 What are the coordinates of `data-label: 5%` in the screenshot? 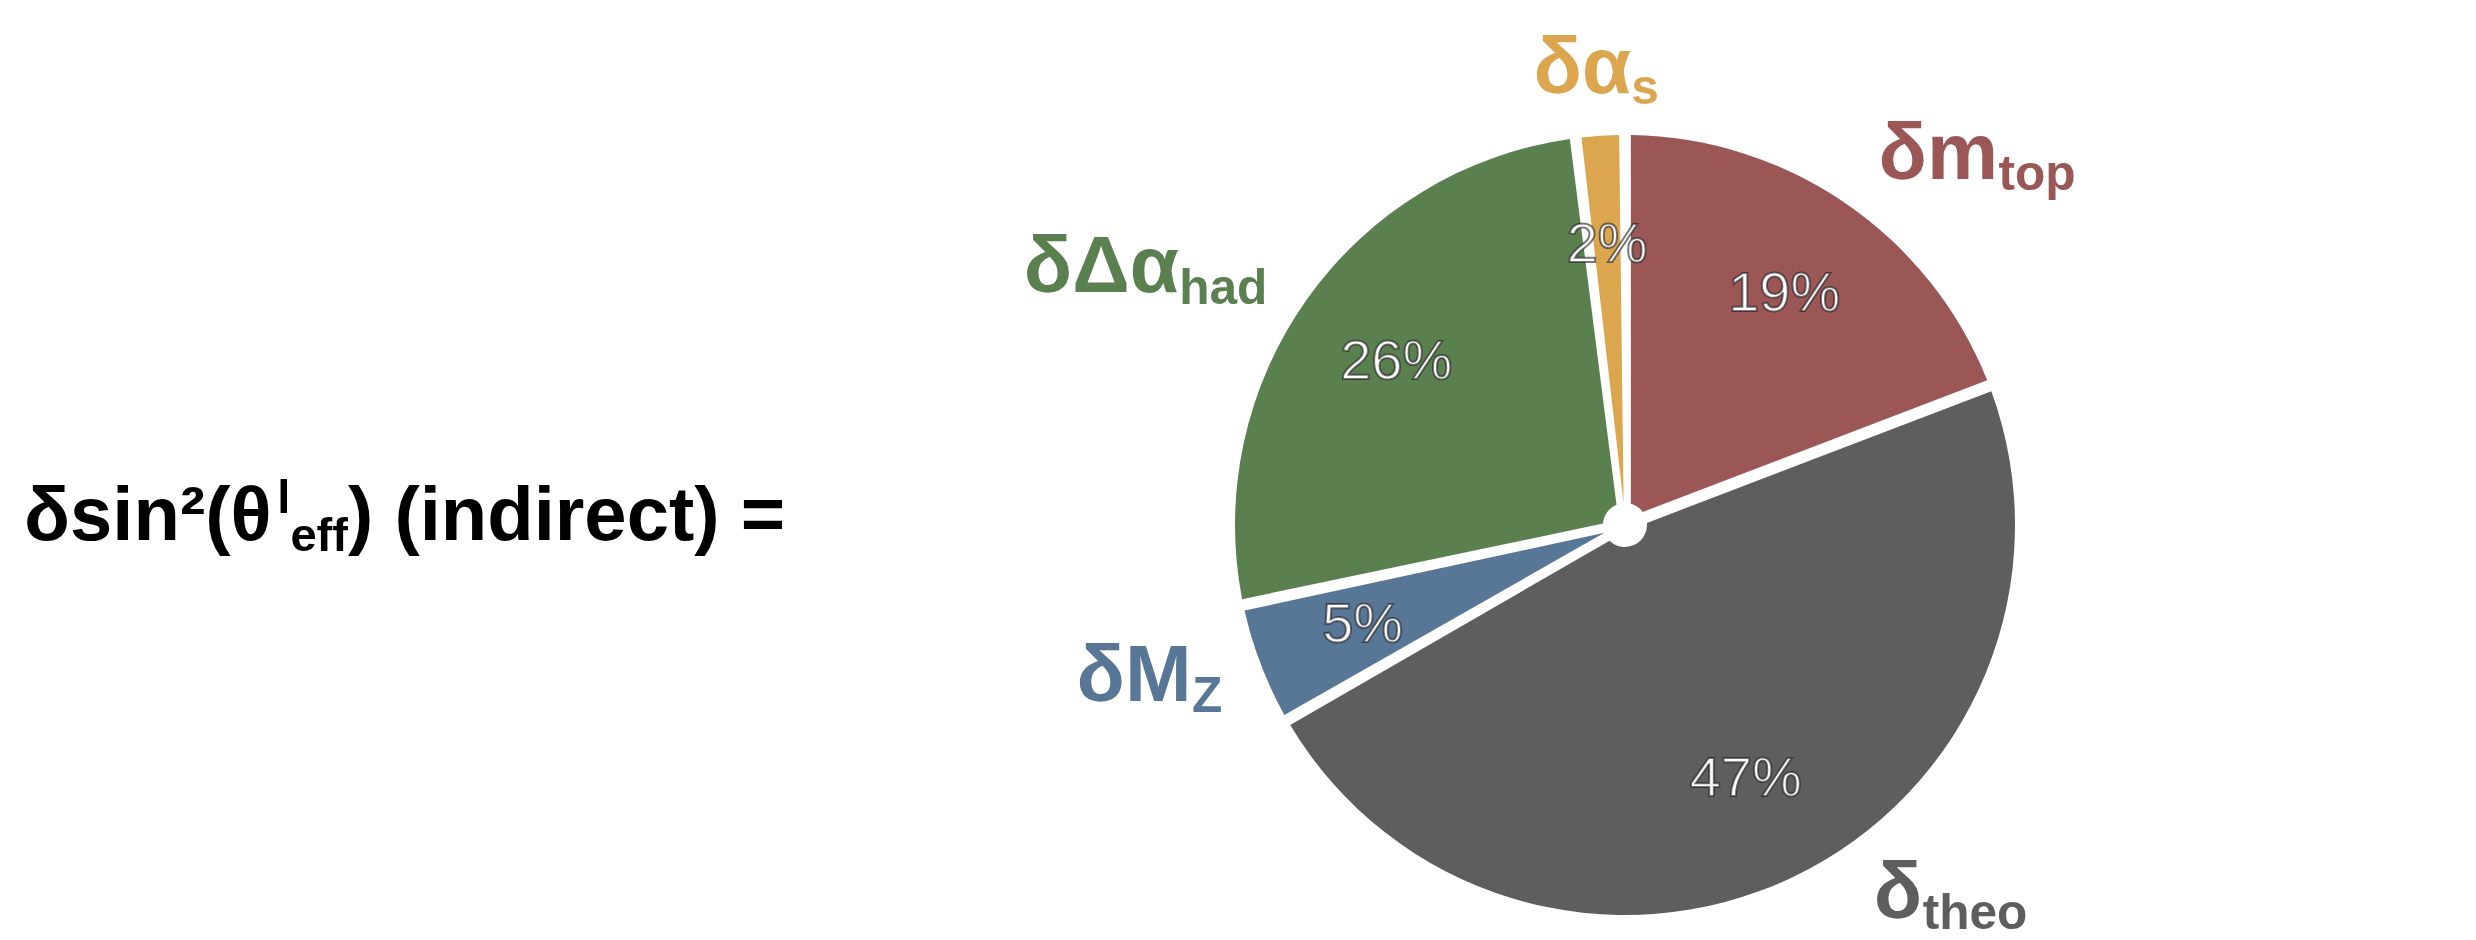 It's located at (1363, 623).